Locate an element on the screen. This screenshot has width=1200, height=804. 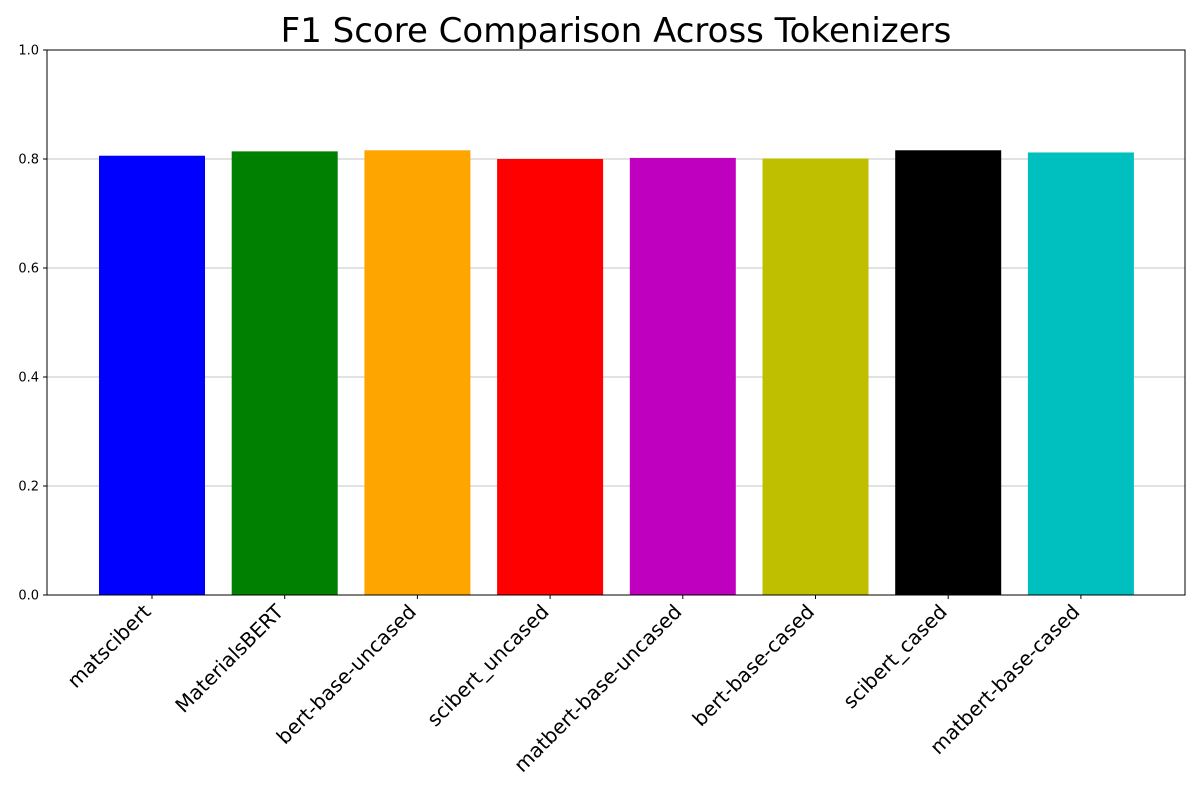
x-tick-label: bert-base-cased is located at coordinates (753, 665).